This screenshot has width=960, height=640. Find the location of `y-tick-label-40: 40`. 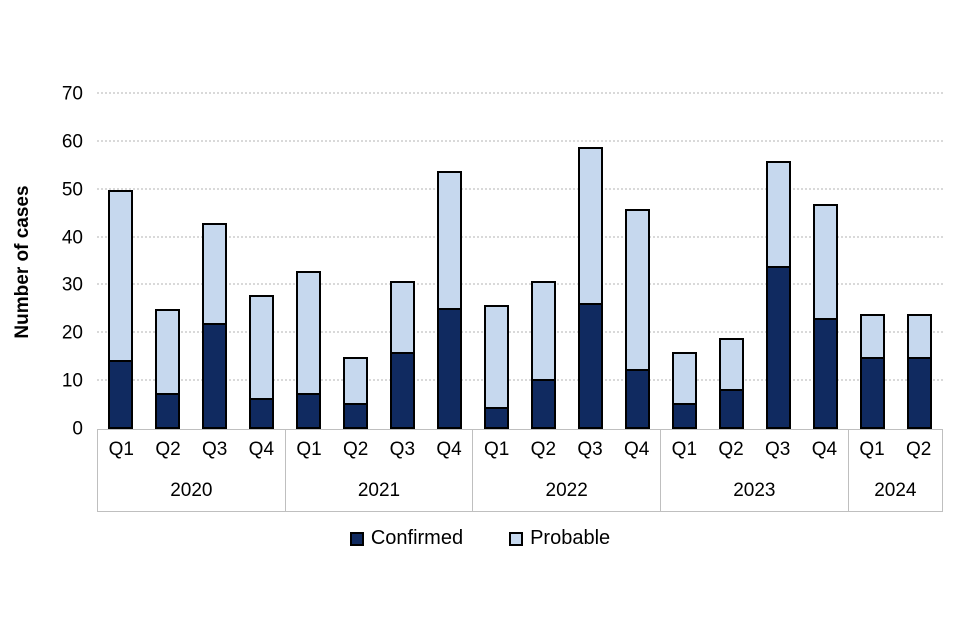

y-tick-label-40: 40 is located at coordinates (72, 238).